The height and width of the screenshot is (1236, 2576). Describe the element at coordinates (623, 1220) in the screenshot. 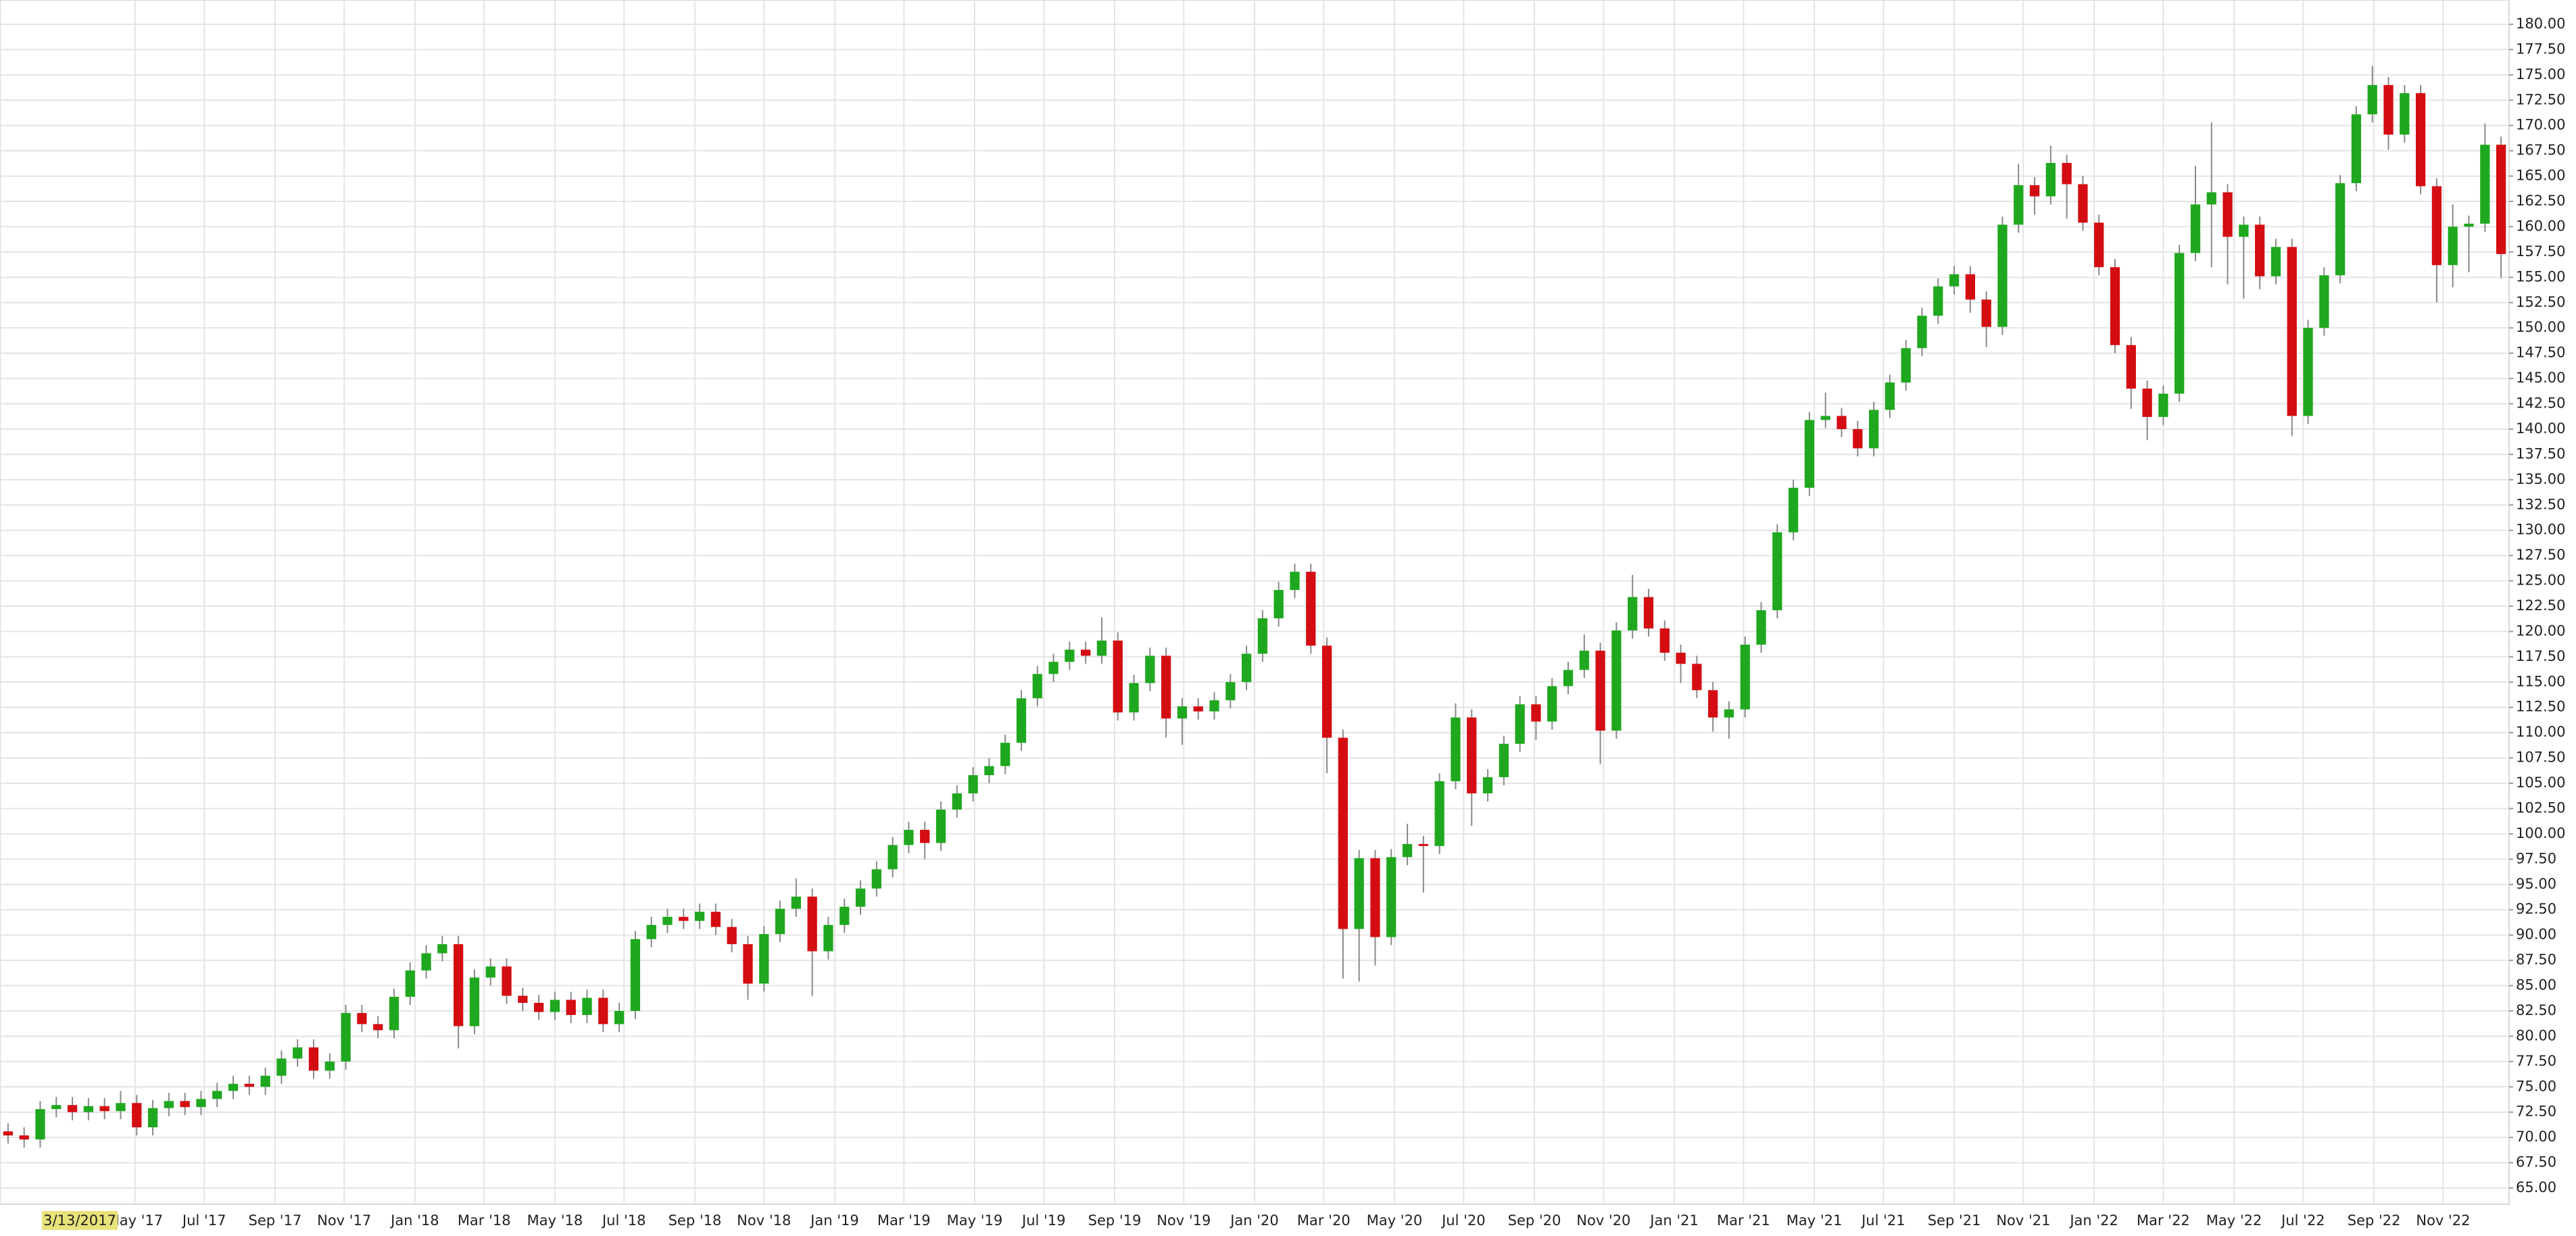

I see `x-tick-label: Jul '18` at that location.